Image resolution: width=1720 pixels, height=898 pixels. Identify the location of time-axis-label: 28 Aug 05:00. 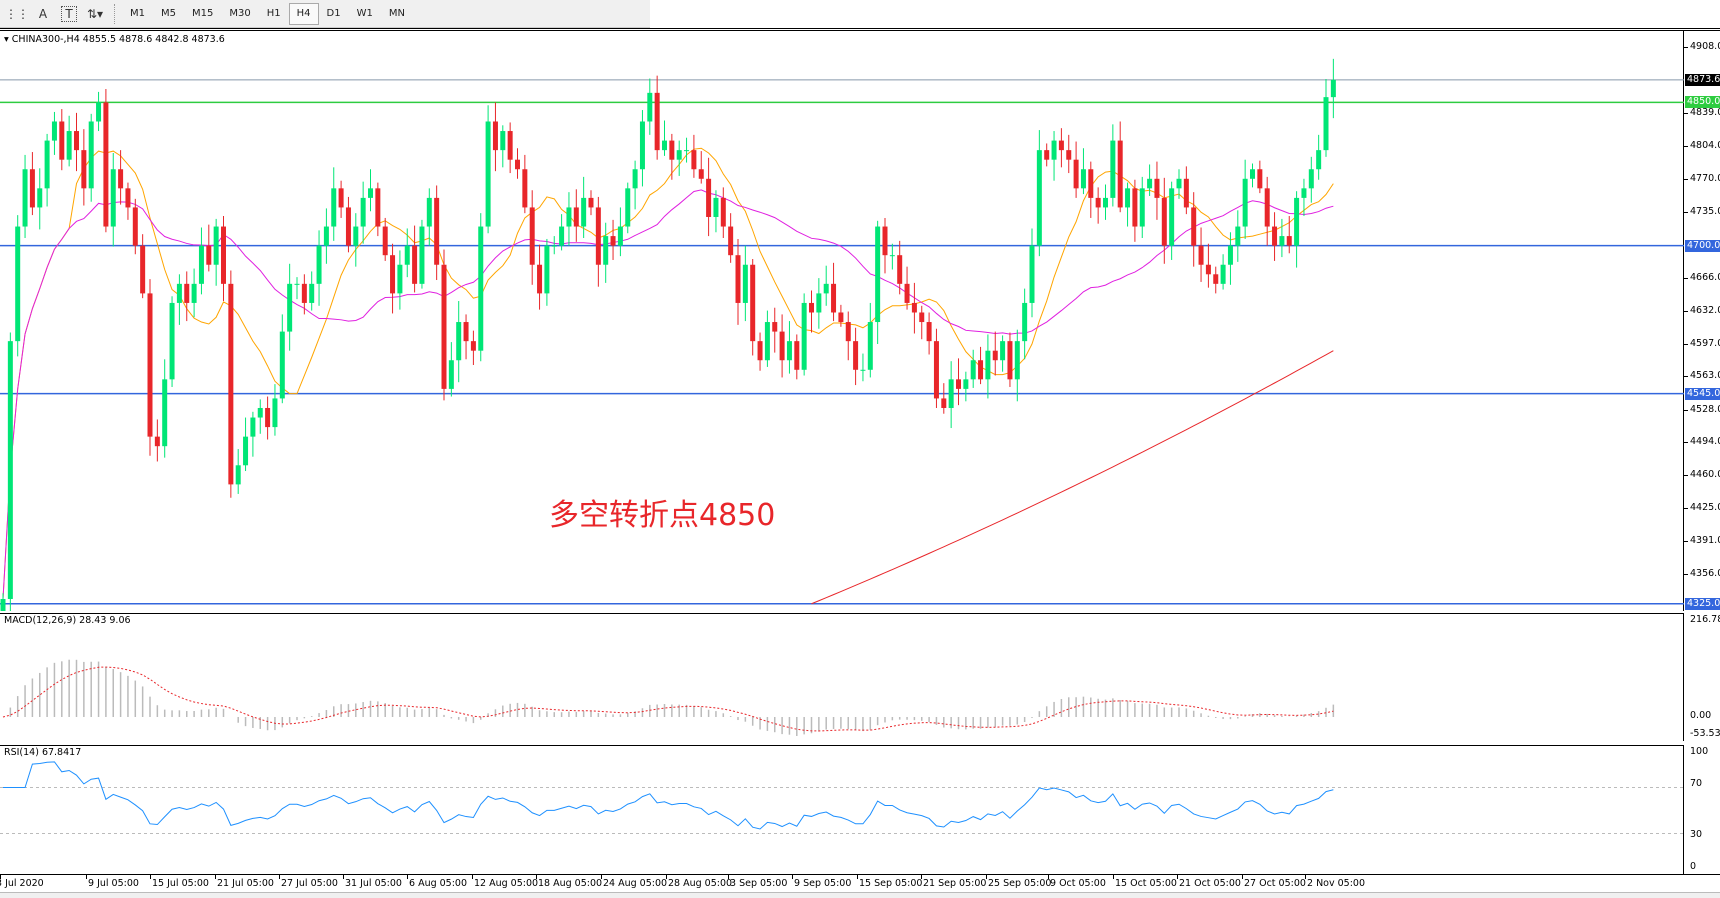
(700, 883).